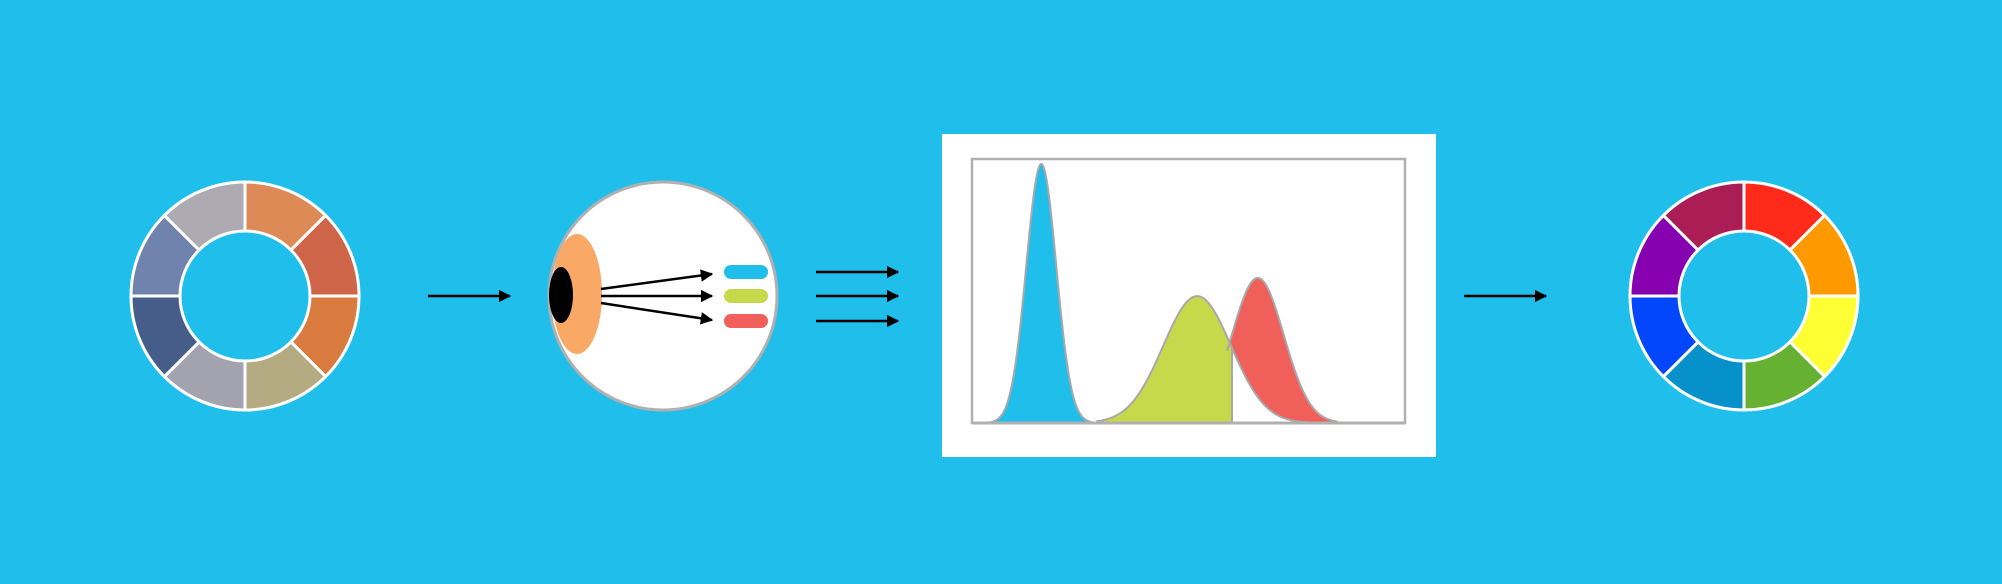 The image size is (2002, 584). Describe the element at coordinates (657, 313) in the screenshot. I see `ray-lower` at that location.